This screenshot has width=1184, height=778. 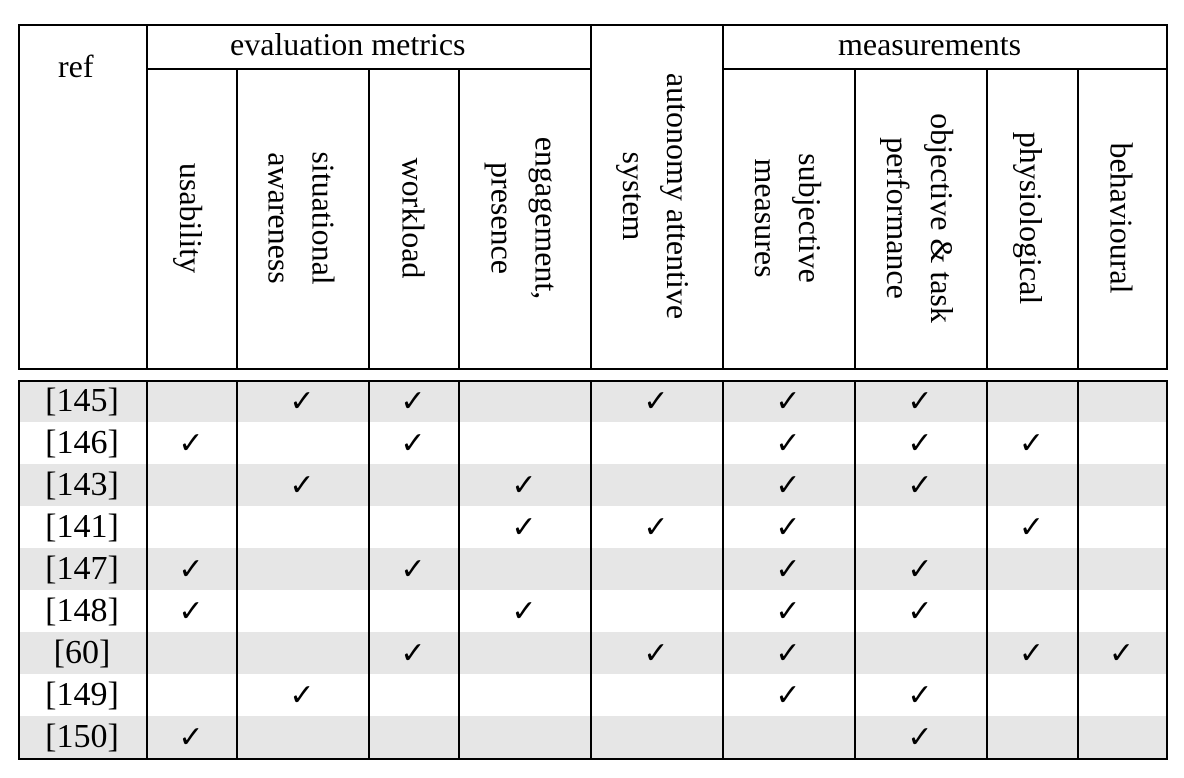 What do you see at coordinates (945, 69) in the screenshot?
I see `rule-group-meas` at bounding box center [945, 69].